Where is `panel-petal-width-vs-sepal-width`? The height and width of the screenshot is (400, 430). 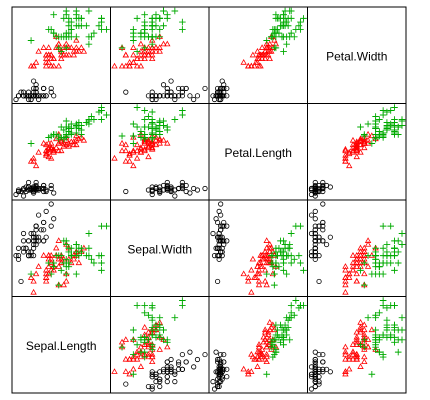 panel-petal-width-vs-sepal-width is located at coordinates (357, 248).